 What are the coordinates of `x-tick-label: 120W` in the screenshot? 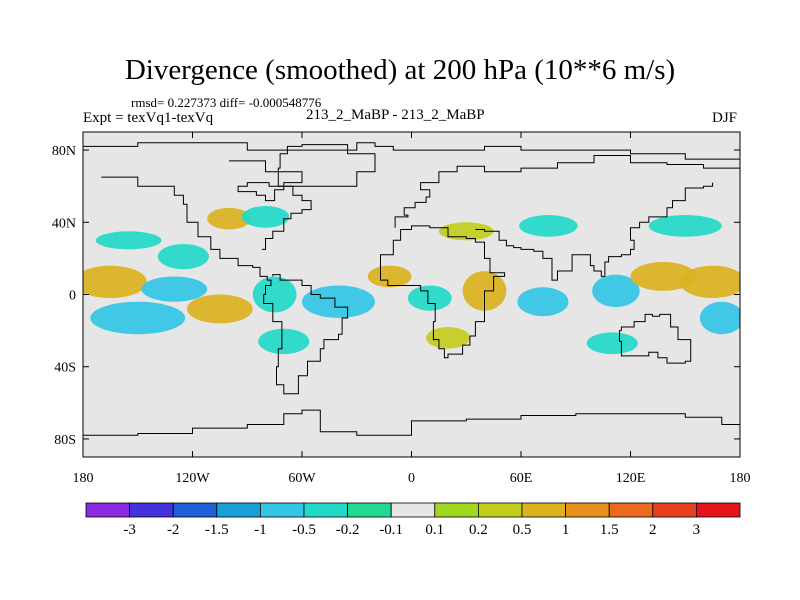 It's located at (192, 478).